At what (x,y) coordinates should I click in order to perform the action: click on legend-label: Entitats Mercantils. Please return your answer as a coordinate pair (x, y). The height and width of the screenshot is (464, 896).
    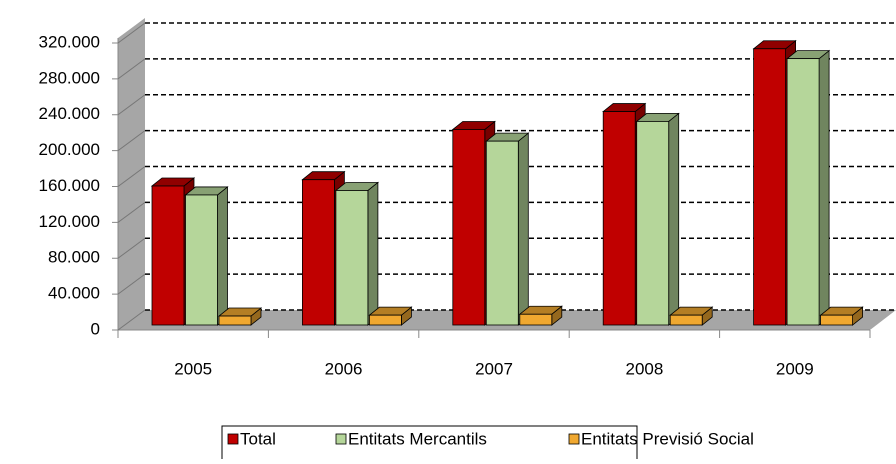
    Looking at the image, I should click on (417, 438).